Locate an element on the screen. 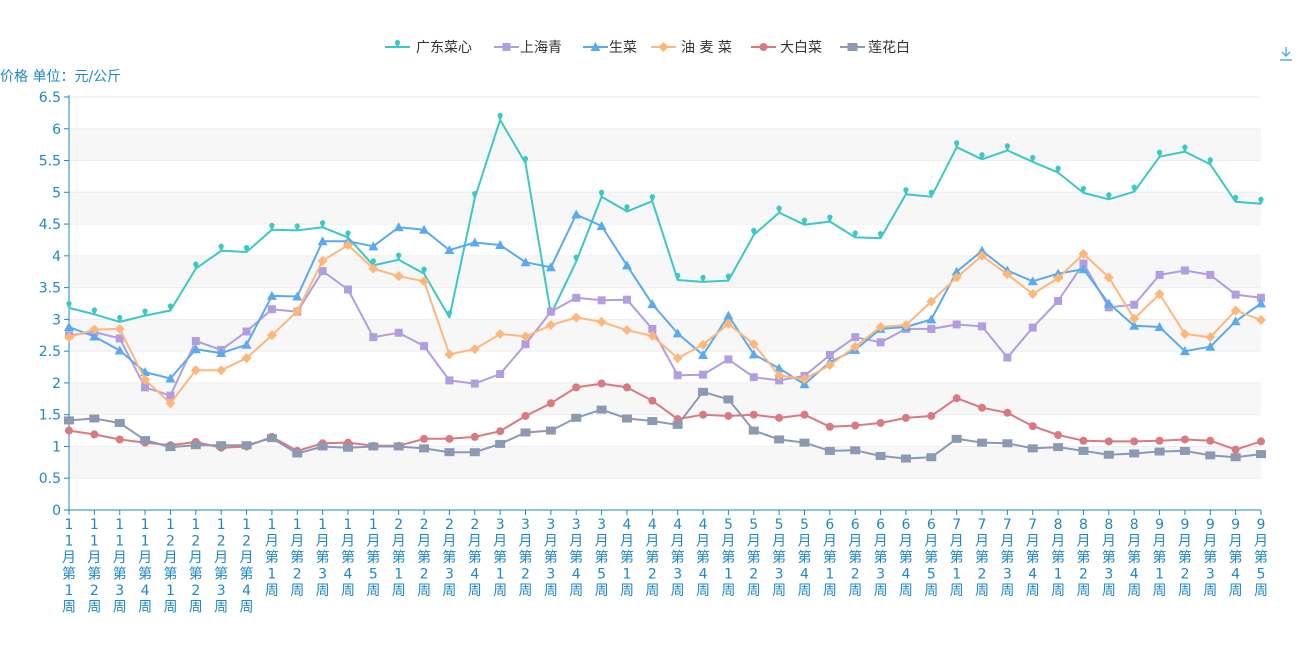 The image size is (1300, 650). legend-item: 油 麦 菜 is located at coordinates (691, 48).